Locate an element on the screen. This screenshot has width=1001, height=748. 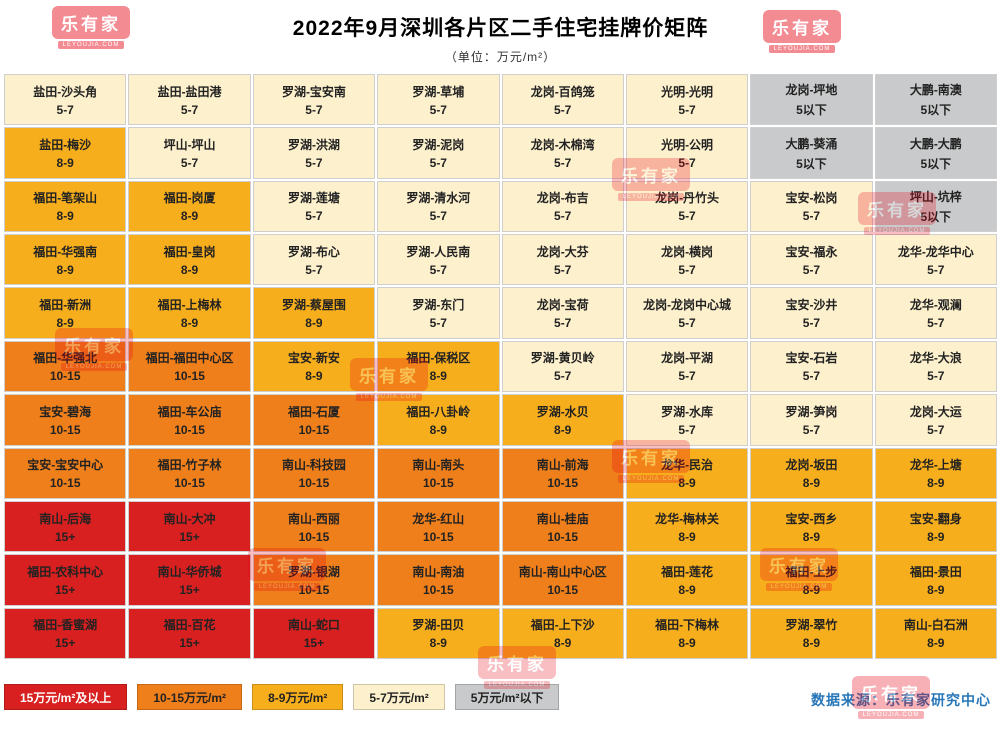
cell-area-label: 福田-上下沙 is located at coordinates (562, 625).